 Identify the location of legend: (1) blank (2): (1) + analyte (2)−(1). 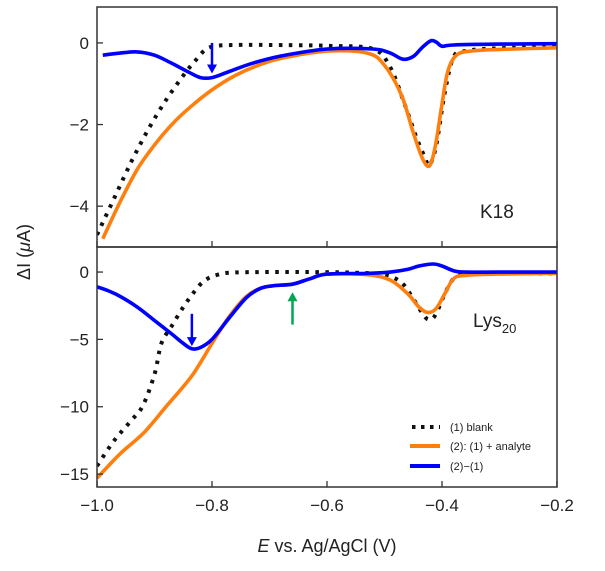
(470, 447).